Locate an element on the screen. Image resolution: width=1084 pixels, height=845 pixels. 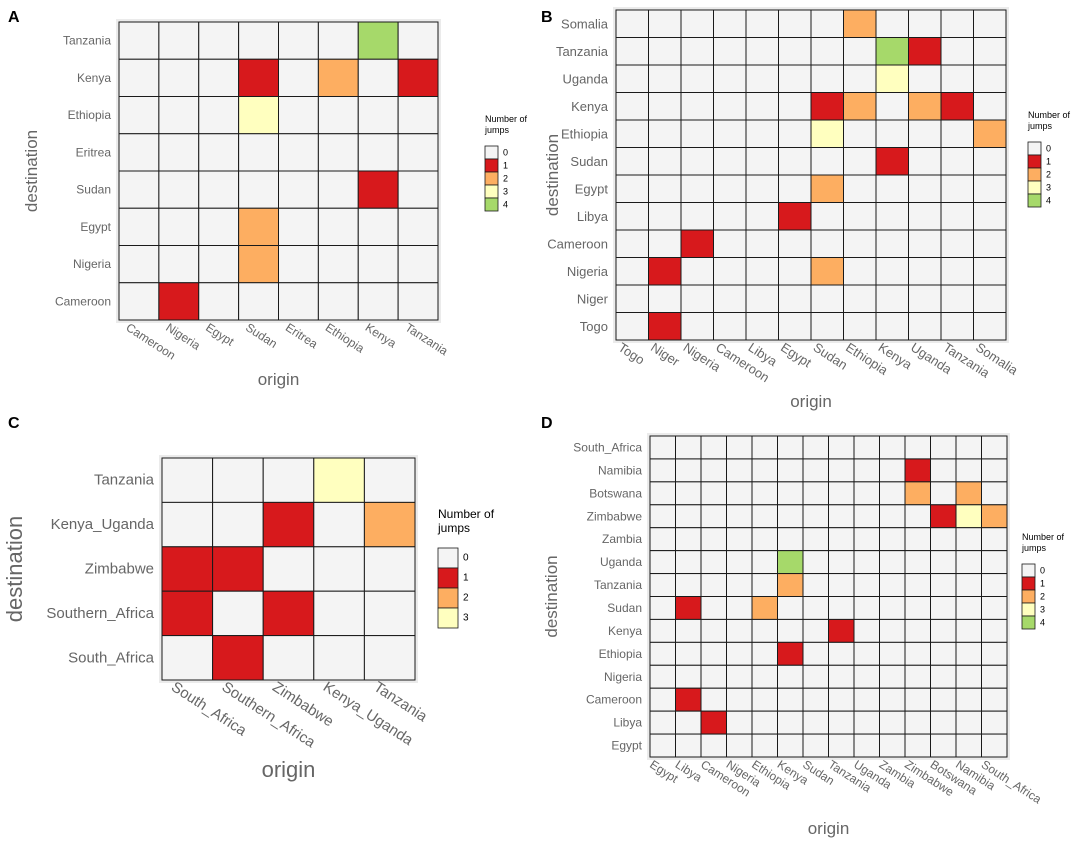
legend-title: Number of is located at coordinates (466, 514).